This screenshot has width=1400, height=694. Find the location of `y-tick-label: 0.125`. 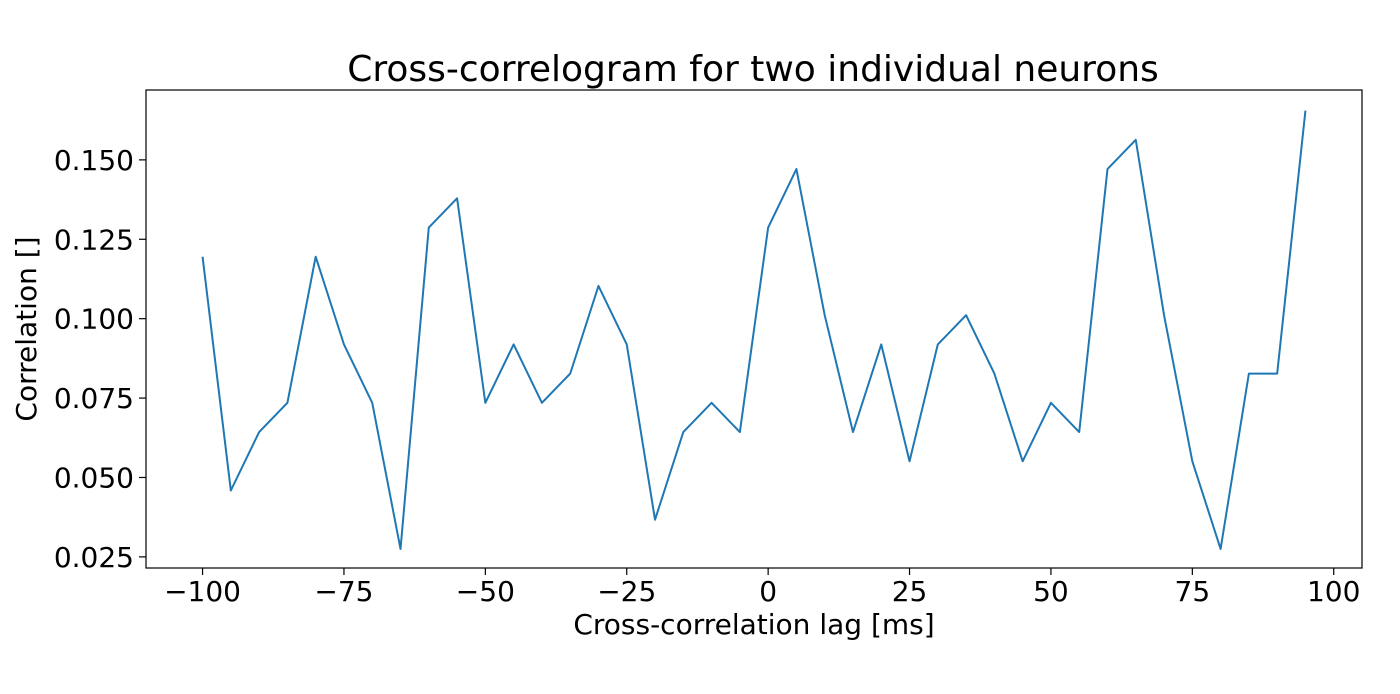

y-tick-label: 0.125 is located at coordinates (94, 239).